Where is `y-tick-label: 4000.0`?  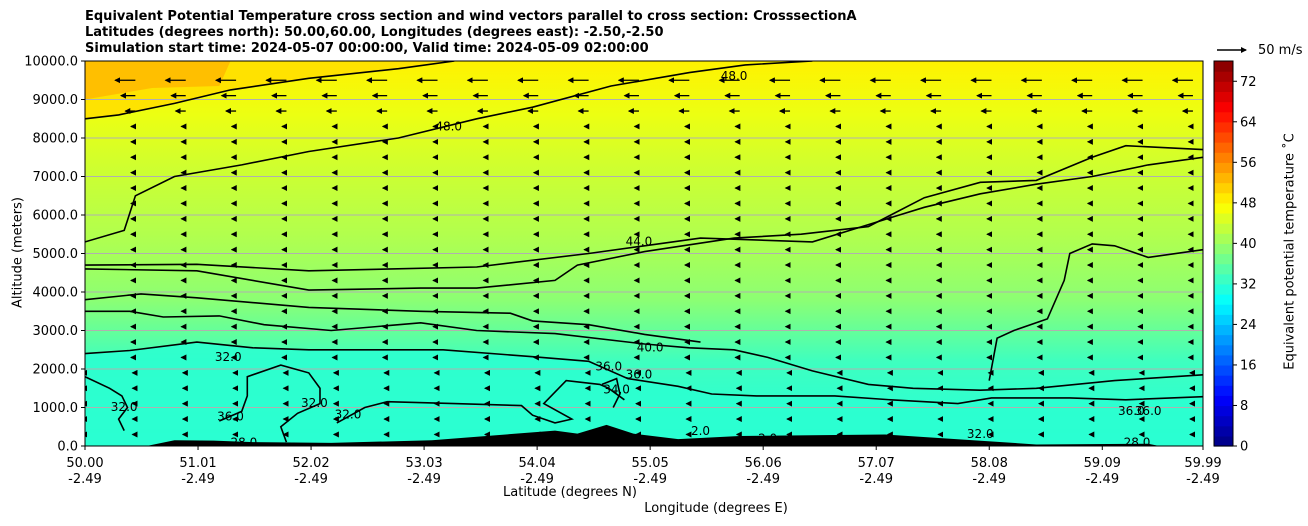
y-tick-label: 4000.0 is located at coordinates (56, 293).